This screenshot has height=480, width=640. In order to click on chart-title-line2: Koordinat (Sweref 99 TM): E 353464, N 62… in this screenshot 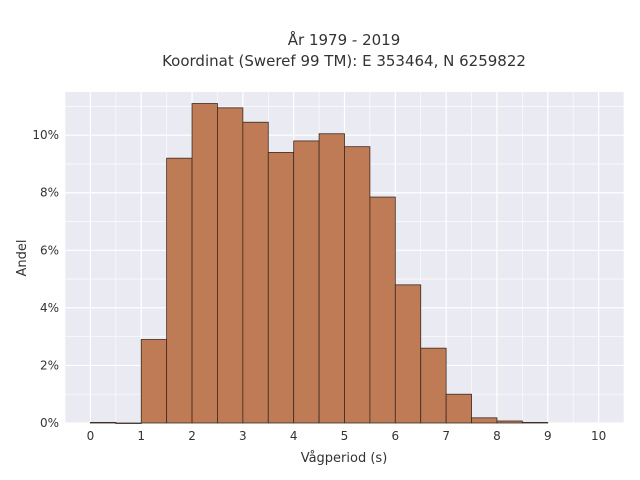, I will do `click(344, 61)`.